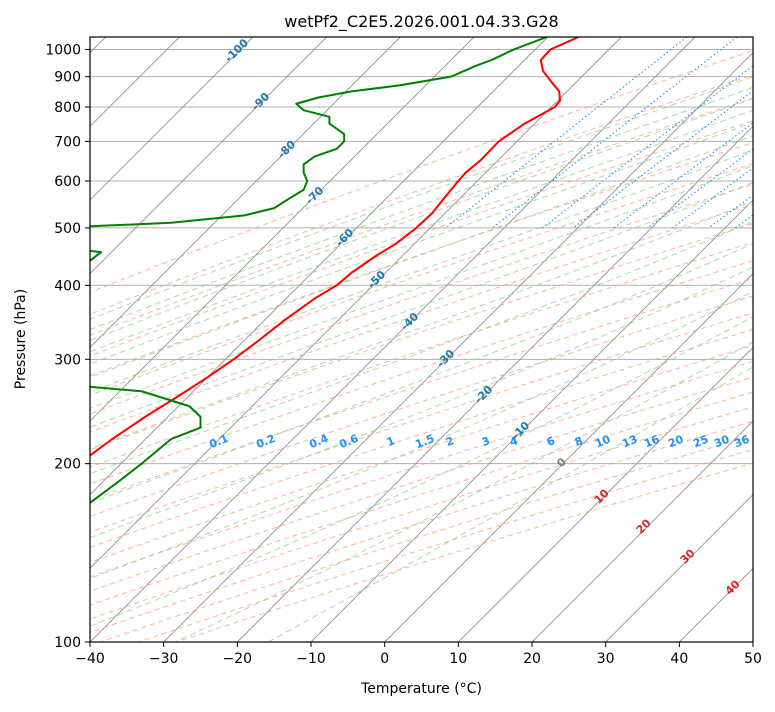 The height and width of the screenshot is (712, 775). What do you see at coordinates (606, 659) in the screenshot?
I see `x-tick-label: 30` at bounding box center [606, 659].